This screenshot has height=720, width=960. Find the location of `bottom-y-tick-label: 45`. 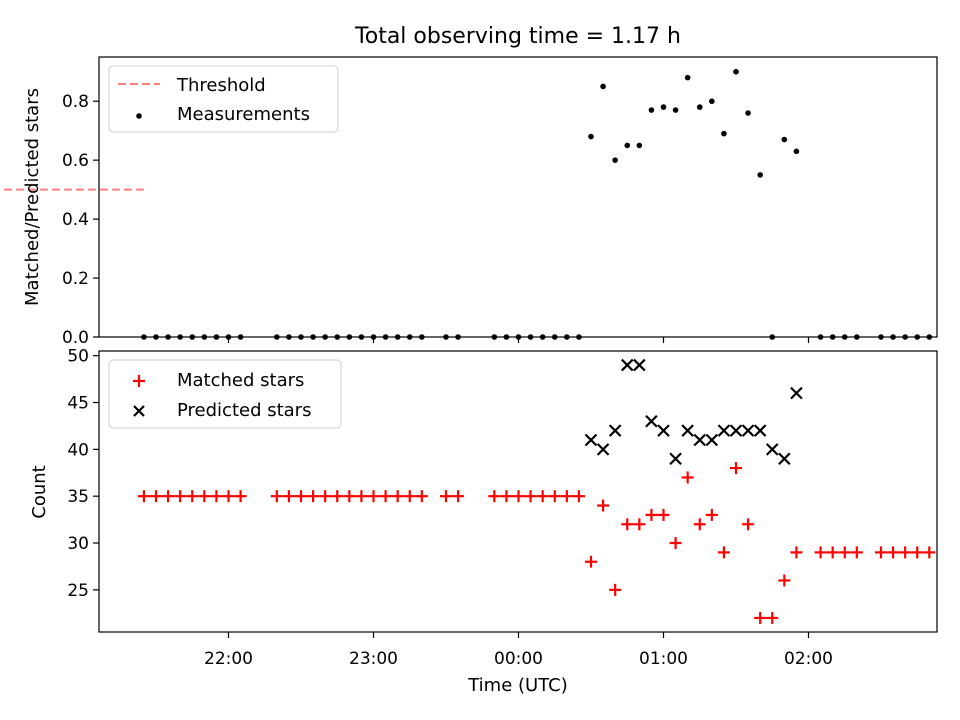

bottom-y-tick-label: 45 is located at coordinates (78, 404).